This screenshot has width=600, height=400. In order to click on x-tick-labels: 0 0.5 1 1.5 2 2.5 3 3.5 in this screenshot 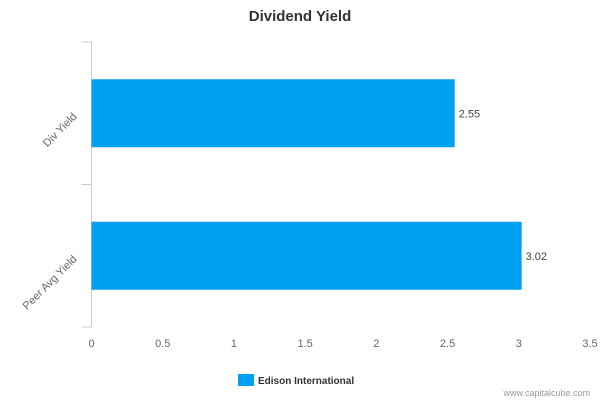, I will do `click(342, 344)`.